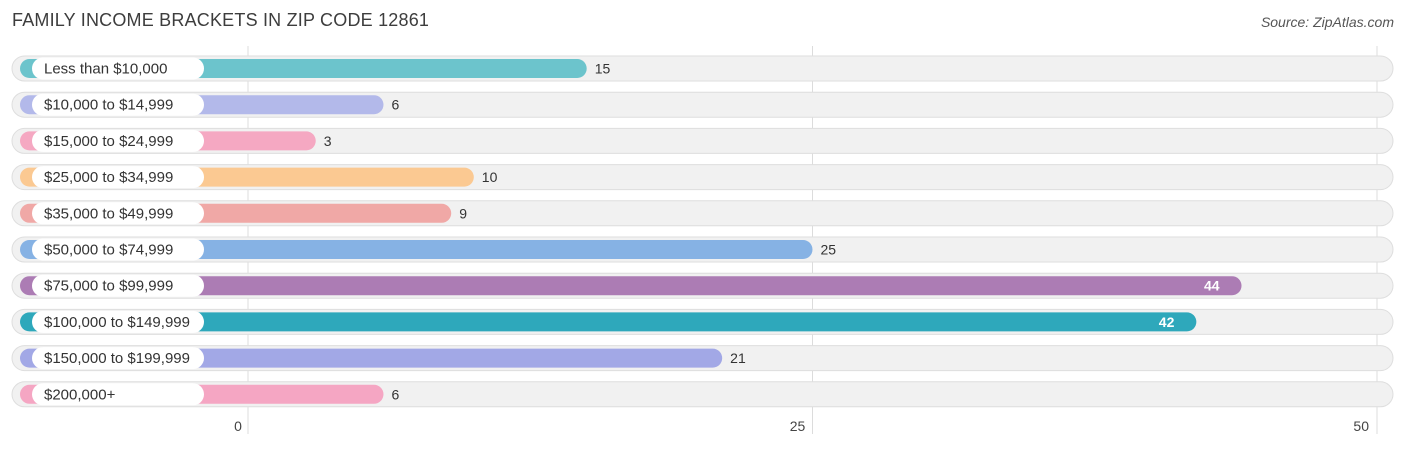  I want to click on category-label: Less than $10,000, so click(105, 69).